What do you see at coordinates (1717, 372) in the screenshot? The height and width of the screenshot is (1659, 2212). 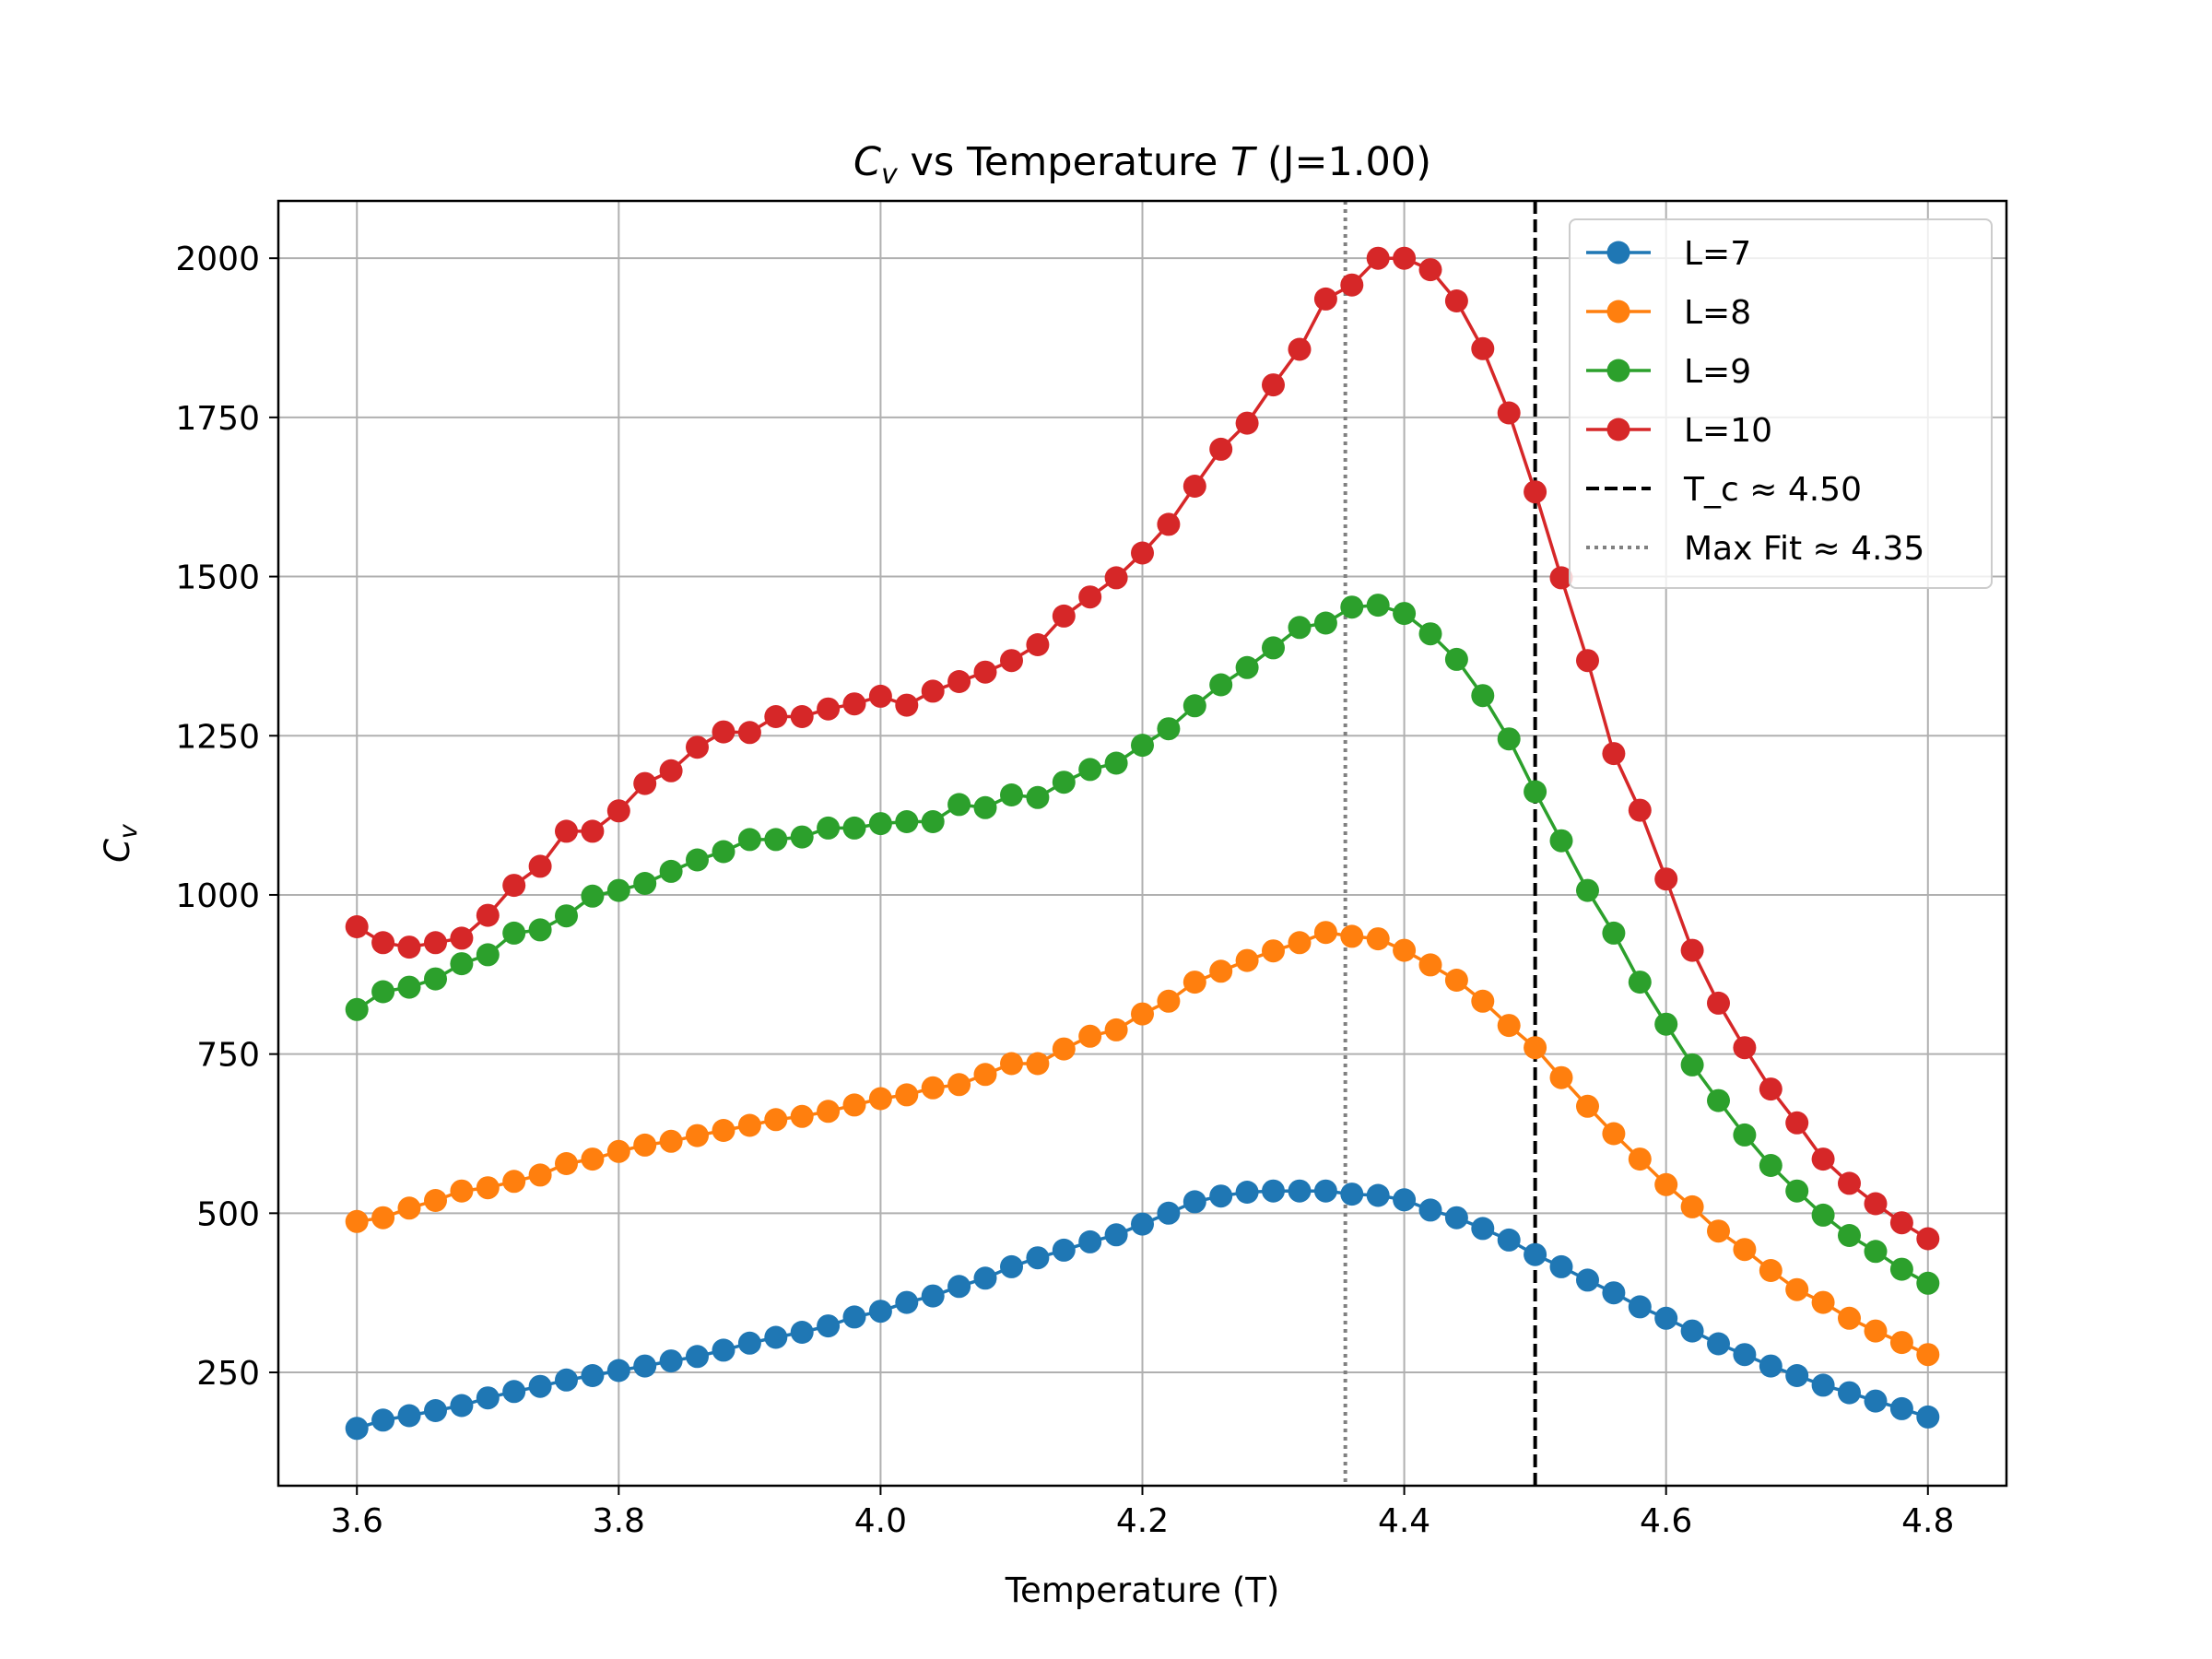 I see `legend-label: L=9` at bounding box center [1717, 372].